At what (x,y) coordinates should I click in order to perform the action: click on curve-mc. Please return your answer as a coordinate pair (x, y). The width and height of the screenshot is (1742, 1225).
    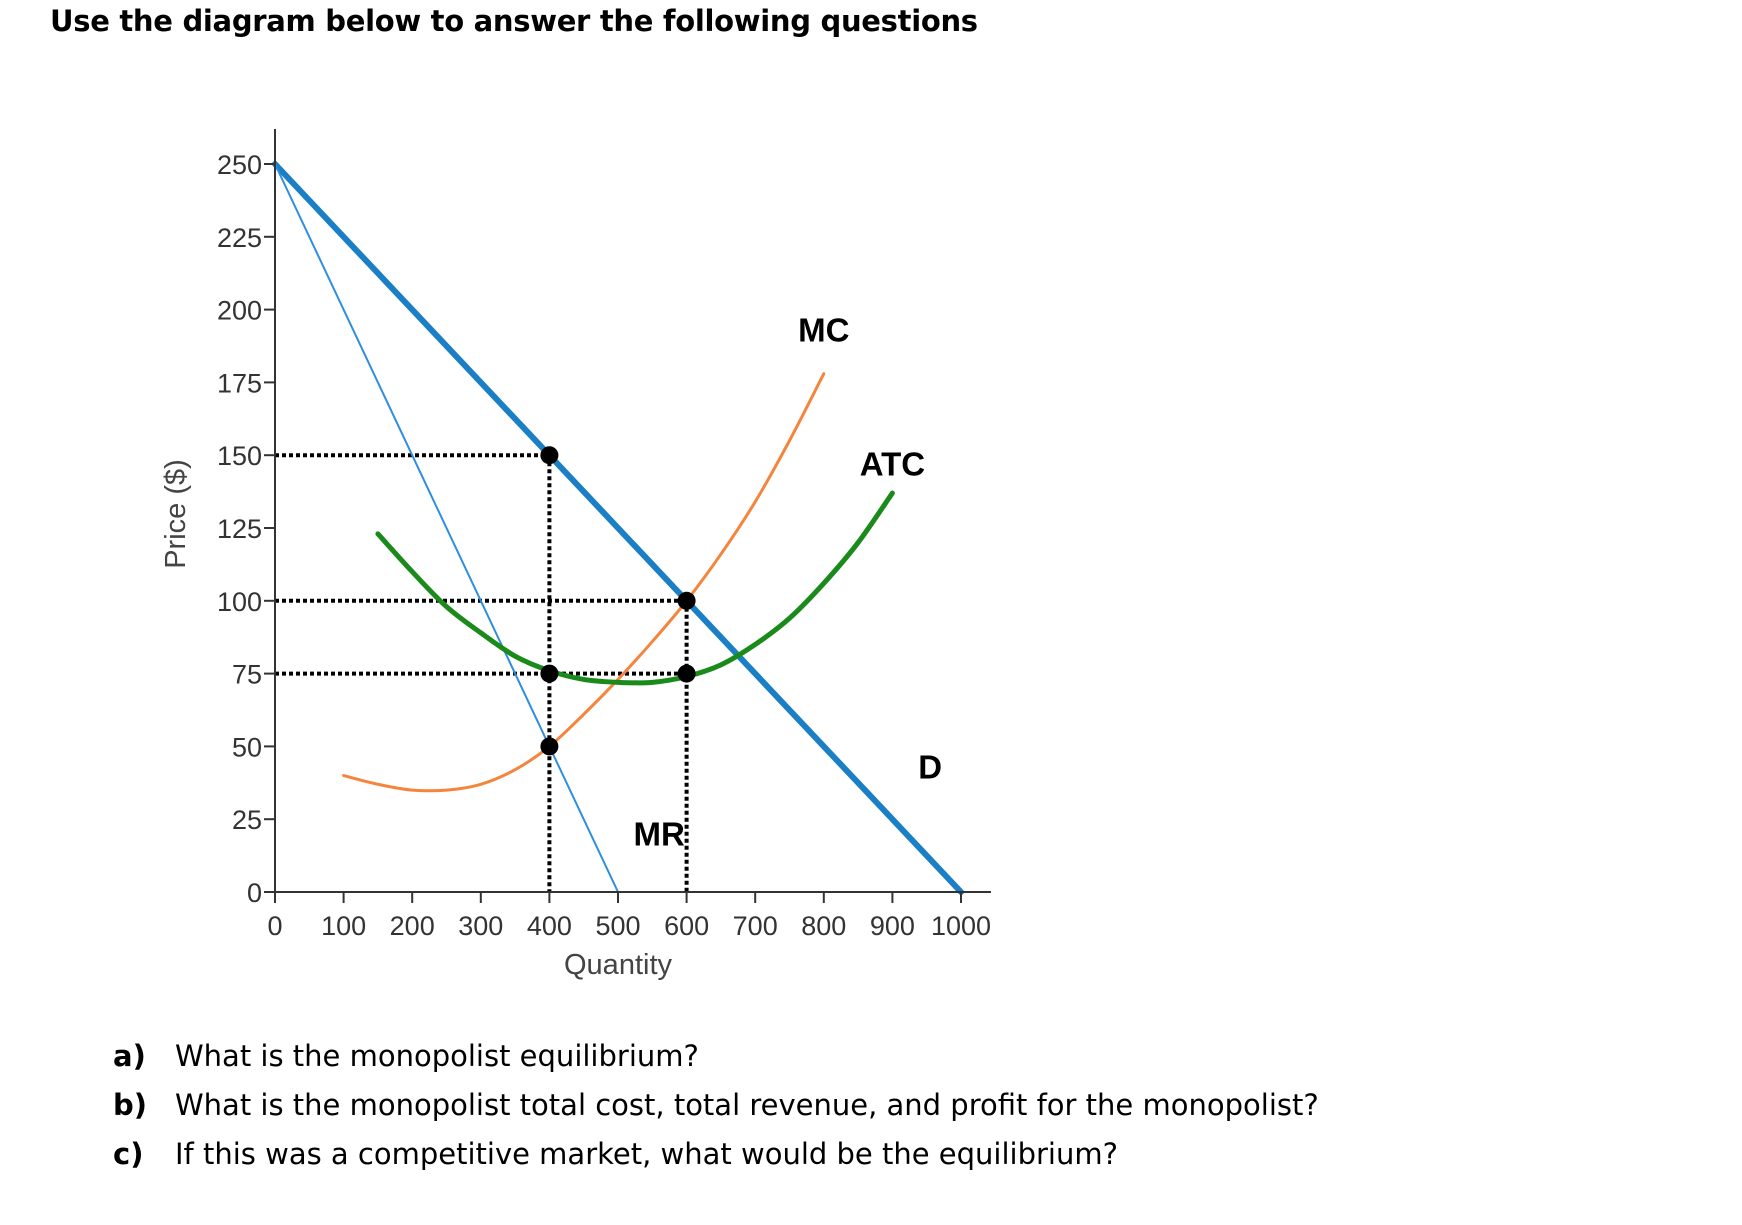
    Looking at the image, I should click on (584, 582).